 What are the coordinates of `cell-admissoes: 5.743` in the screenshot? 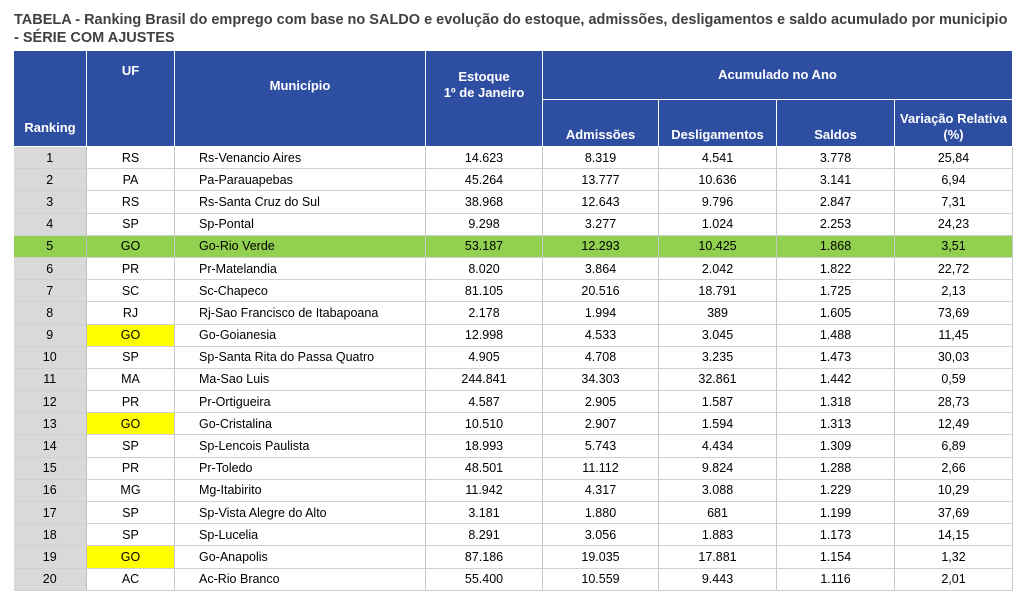 It's located at (600, 446).